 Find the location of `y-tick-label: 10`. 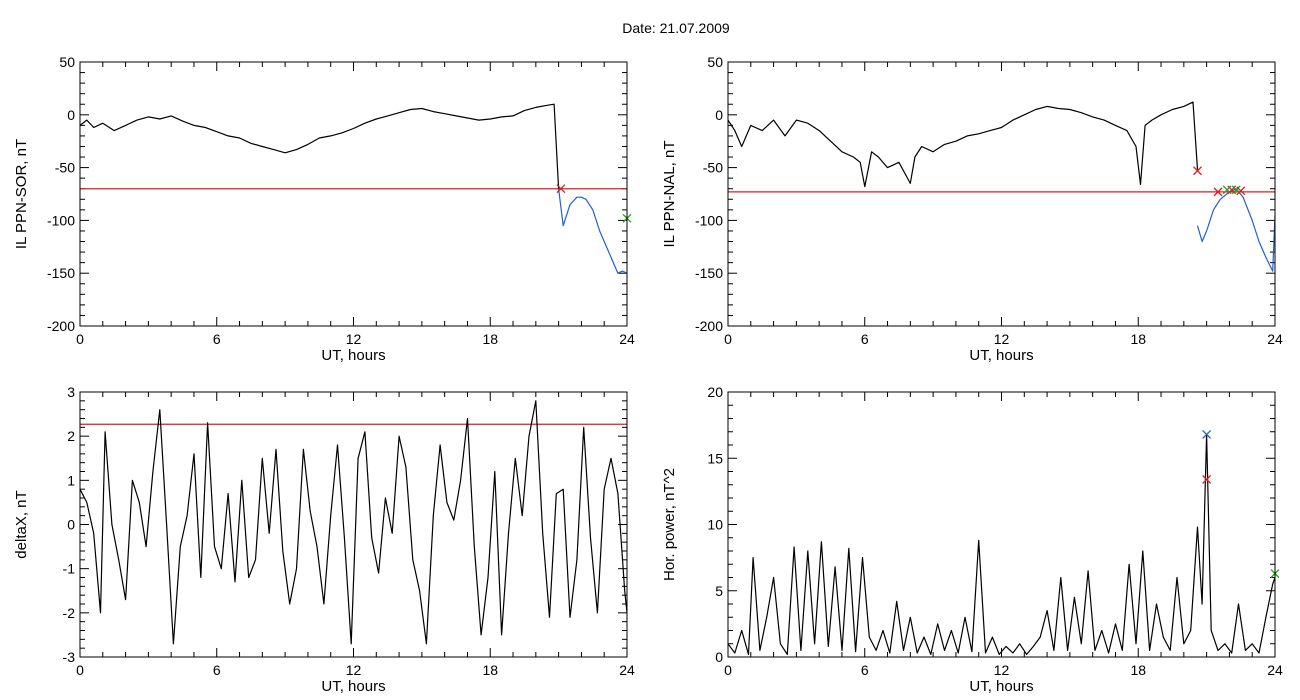

y-tick-label: 10 is located at coordinates (715, 525).